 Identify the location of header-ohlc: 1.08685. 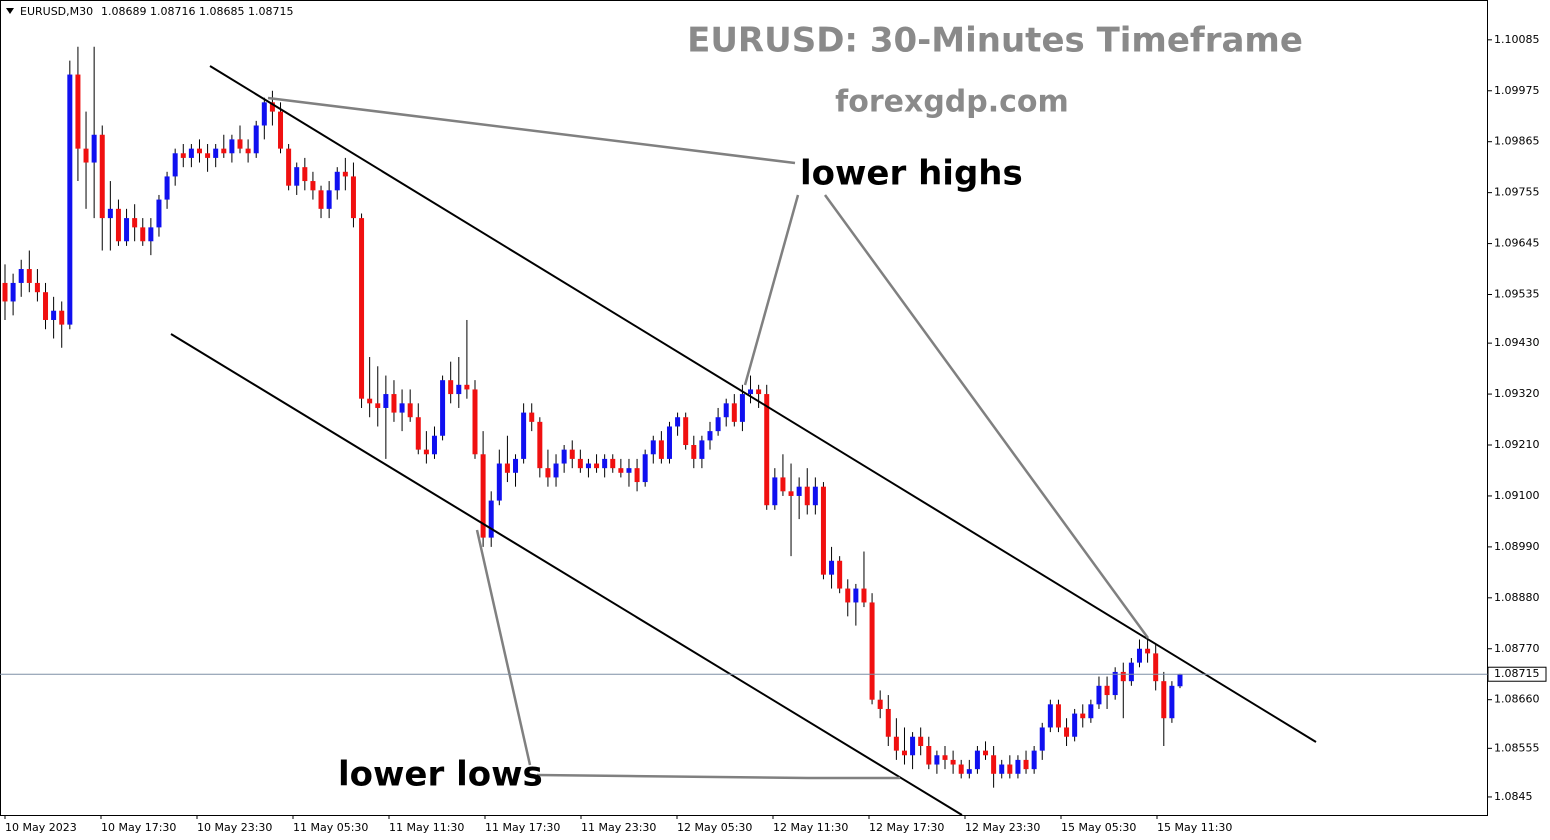
(222, 11).